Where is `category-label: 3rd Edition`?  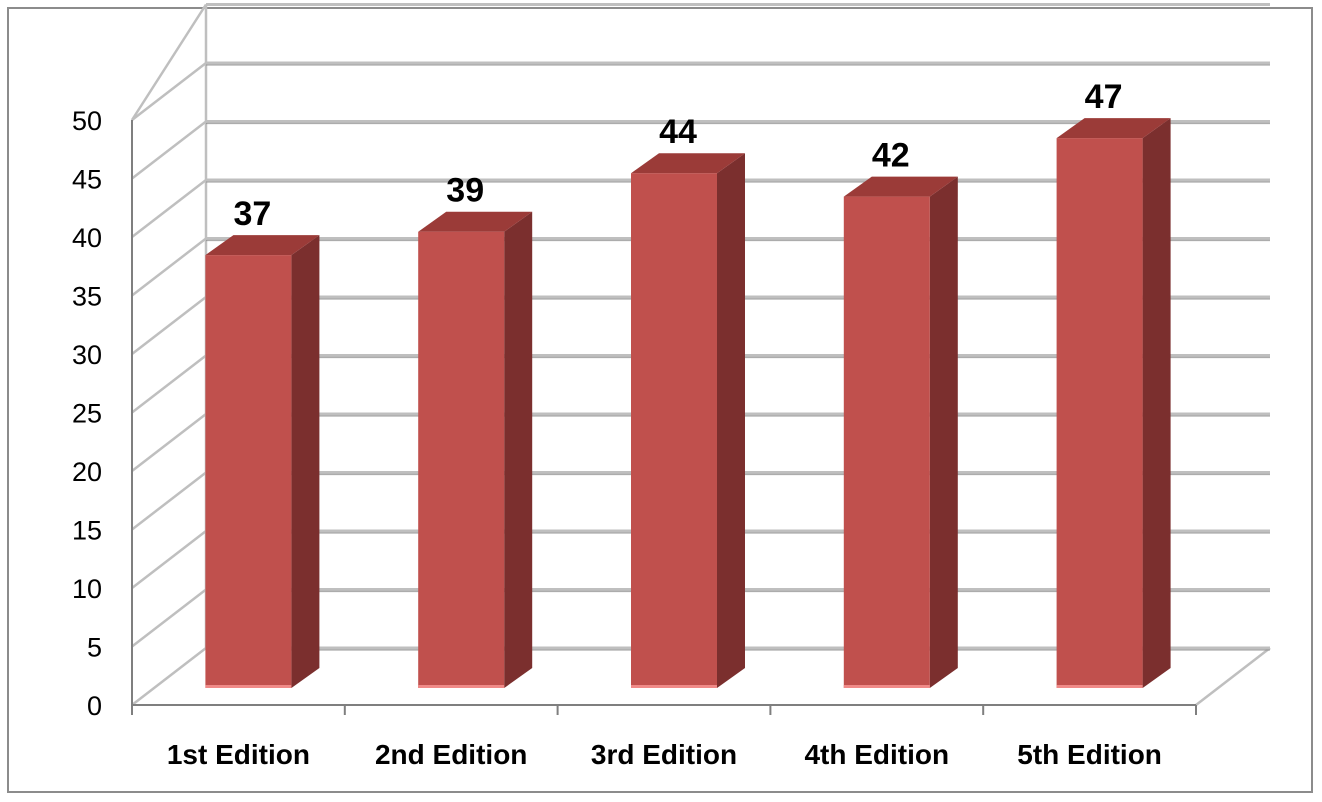
category-label: 3rd Edition is located at coordinates (664, 754).